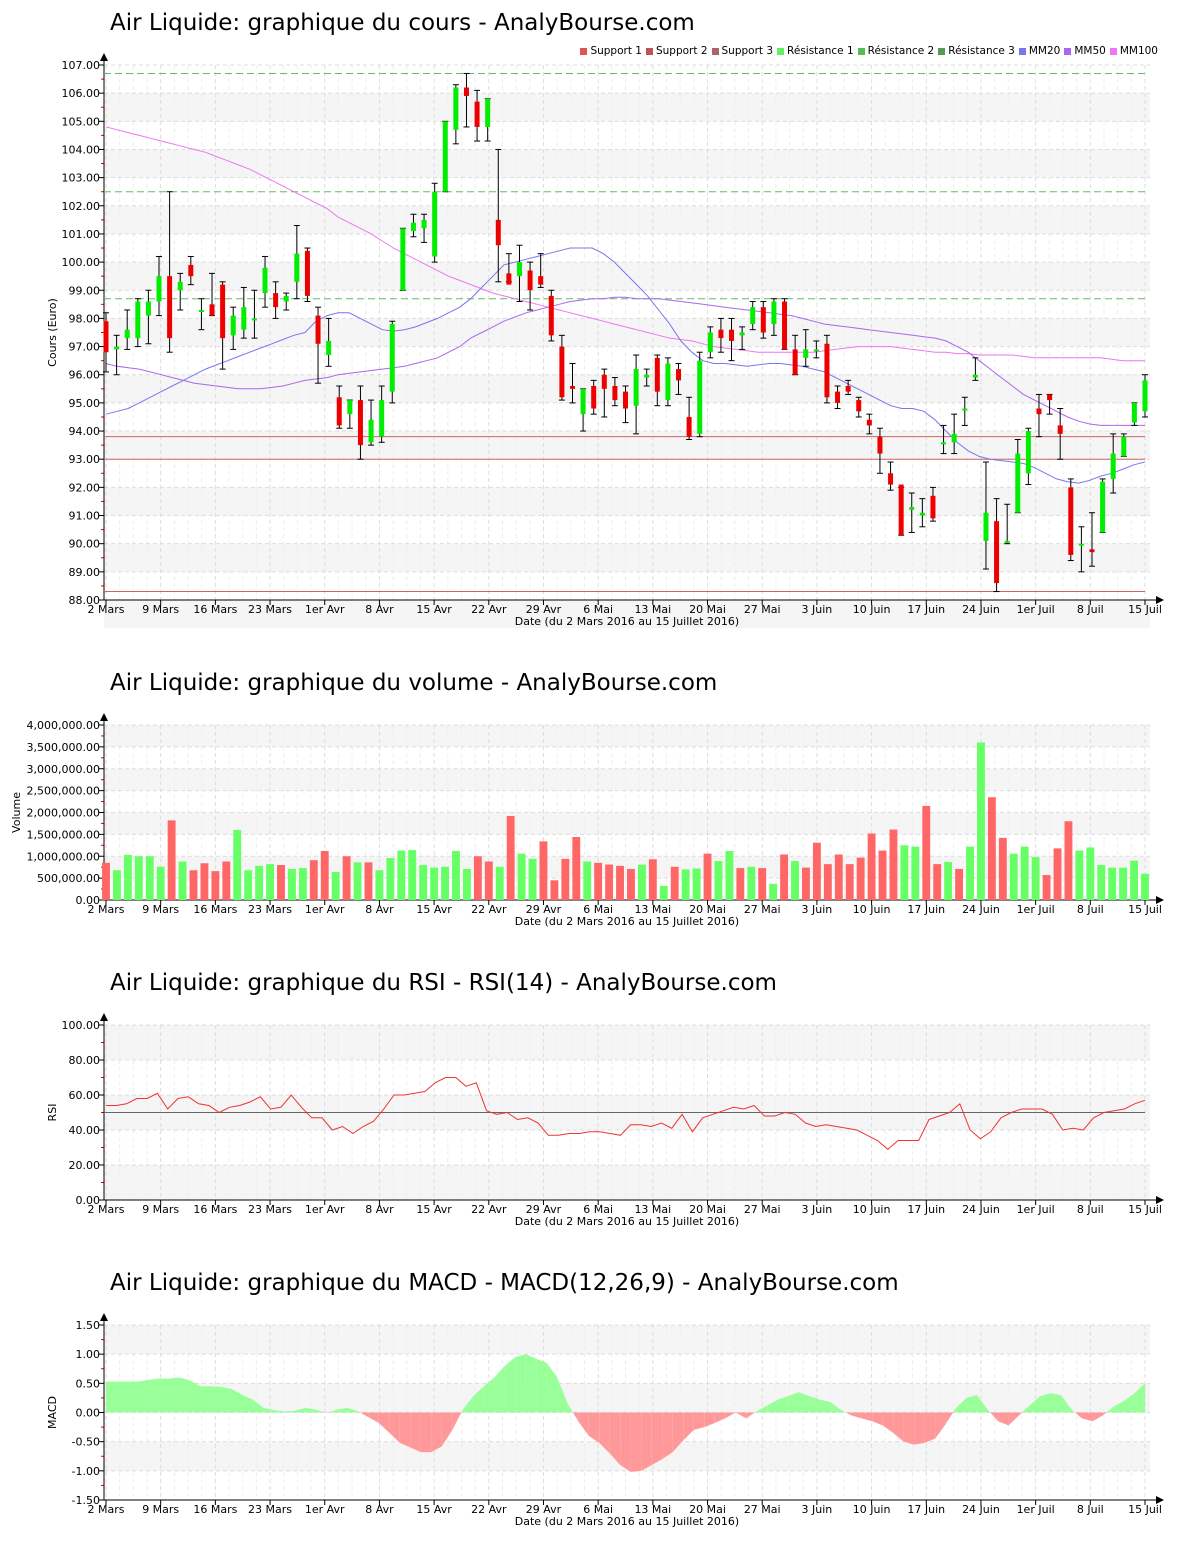 This screenshot has height=1550, width=1200. I want to click on x-tick-label: 1er Juil, so click(1036, 909).